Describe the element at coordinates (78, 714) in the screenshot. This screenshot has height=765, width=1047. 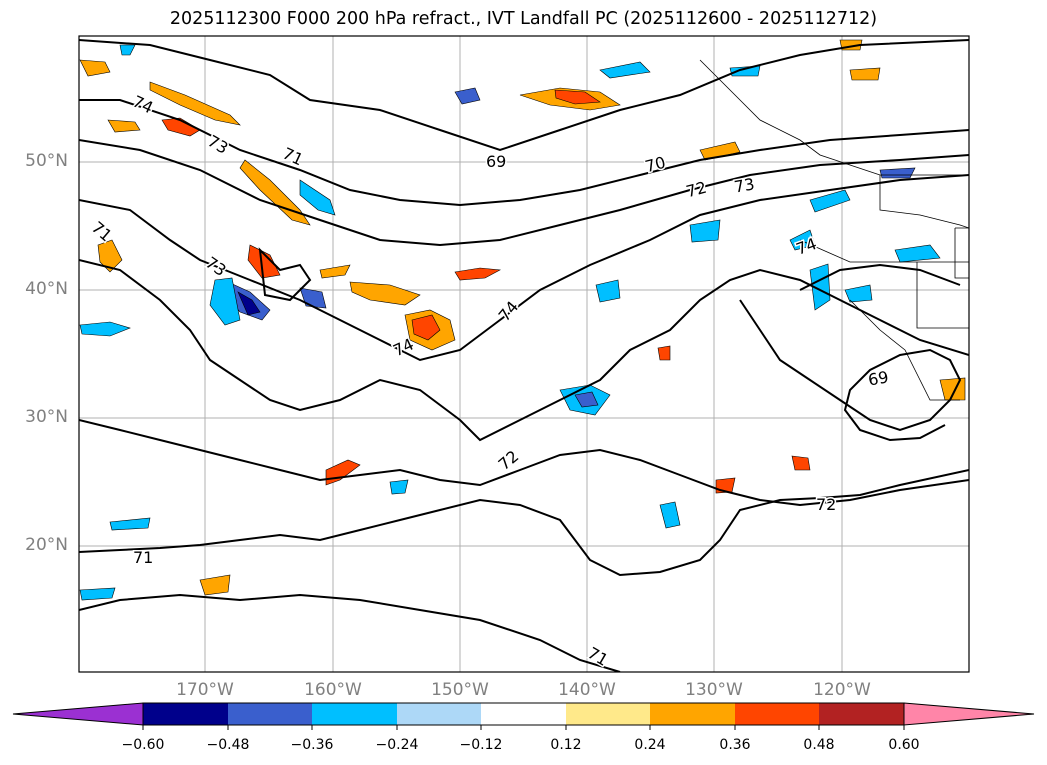
I see `colorbar-extend-low` at that location.